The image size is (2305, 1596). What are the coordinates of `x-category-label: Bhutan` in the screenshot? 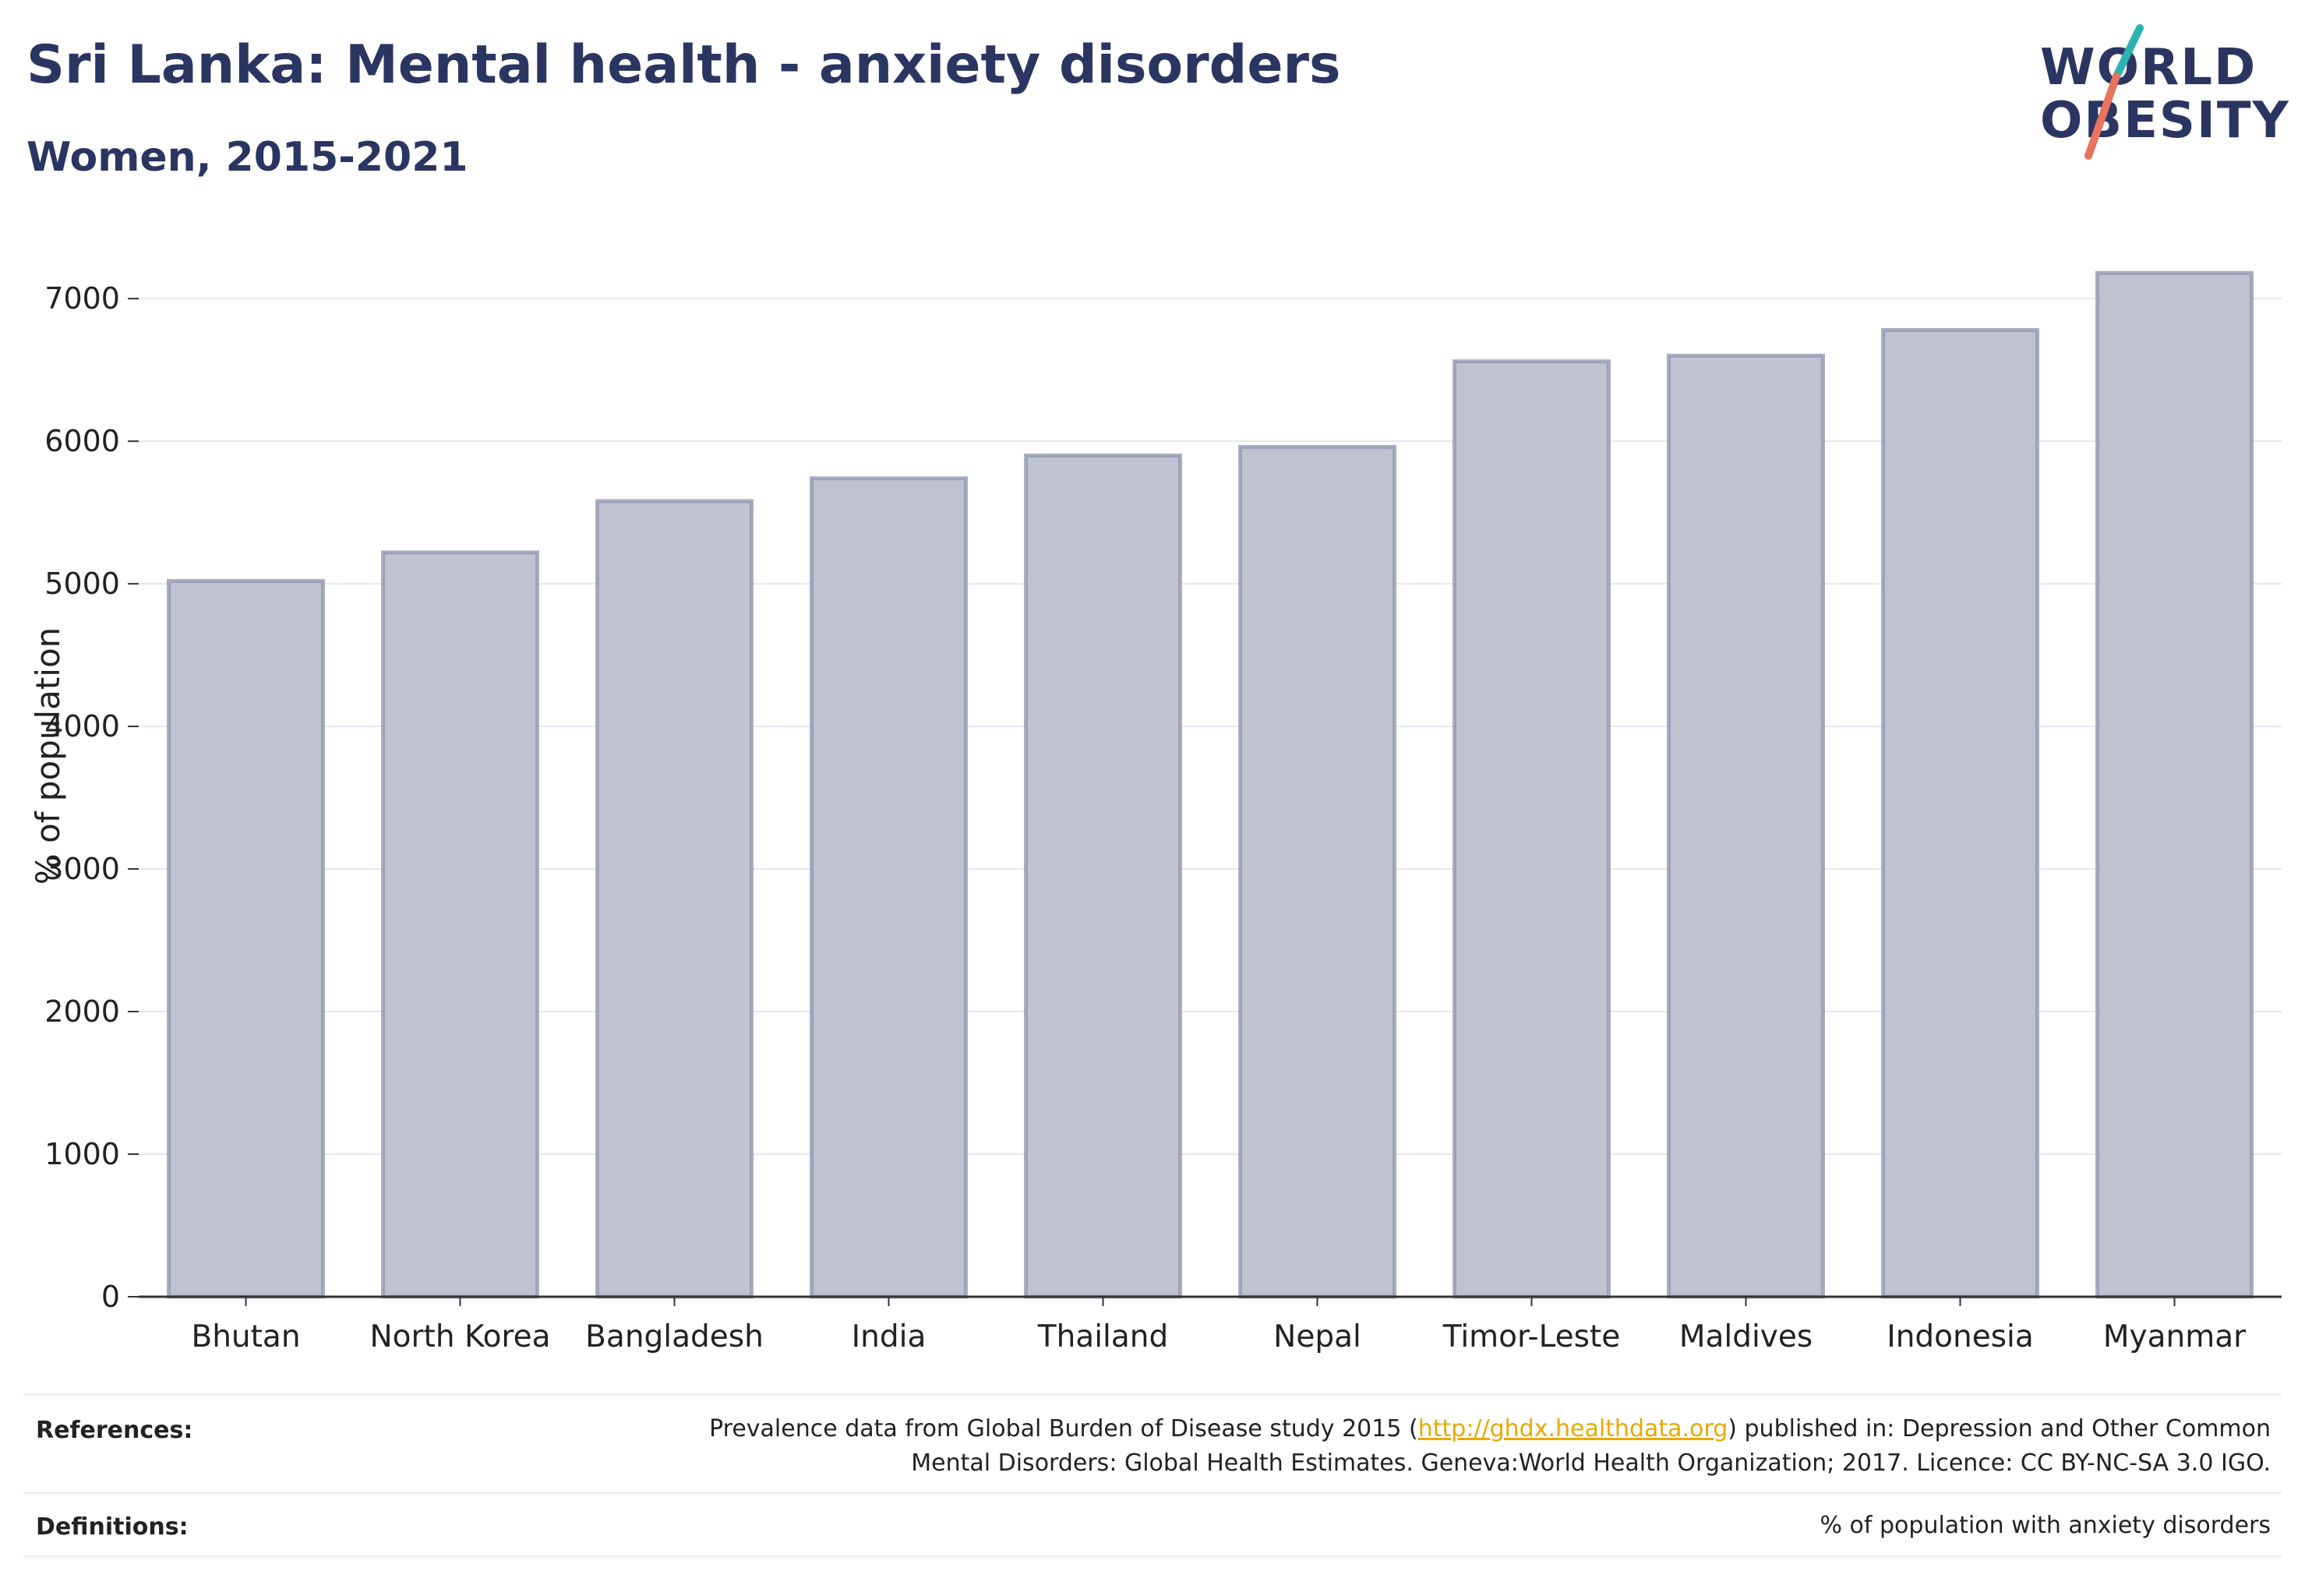 It's located at (245, 1336).